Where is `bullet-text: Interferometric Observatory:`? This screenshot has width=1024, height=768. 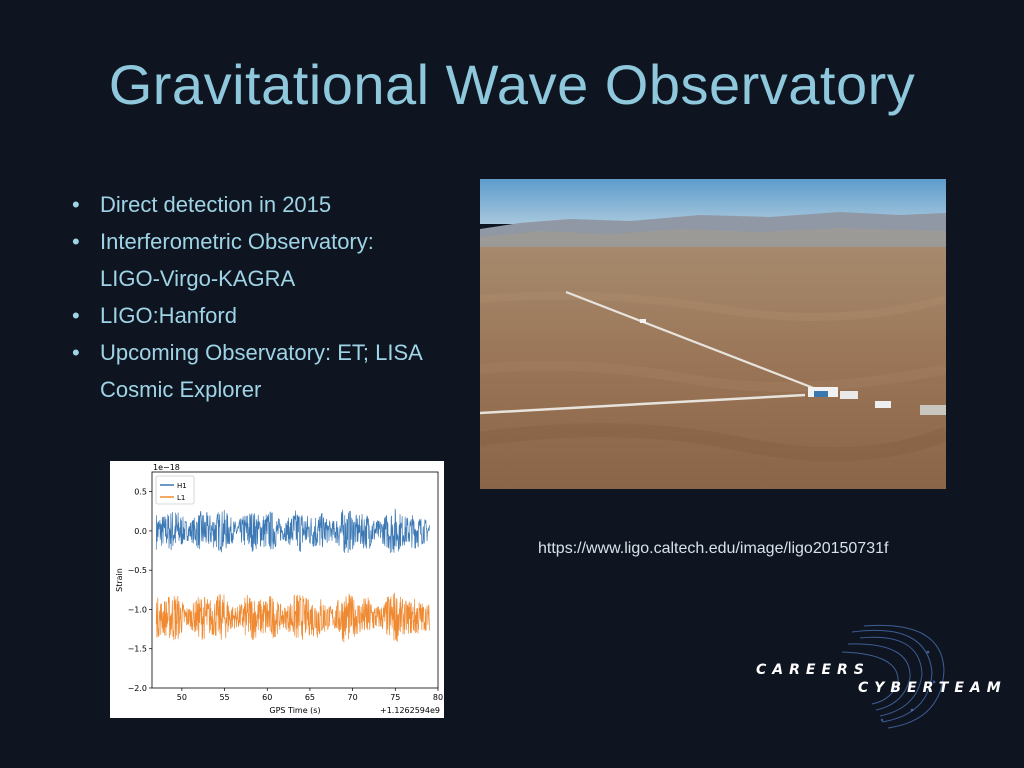
bullet-text: Interferometric Observatory: is located at coordinates (237, 241).